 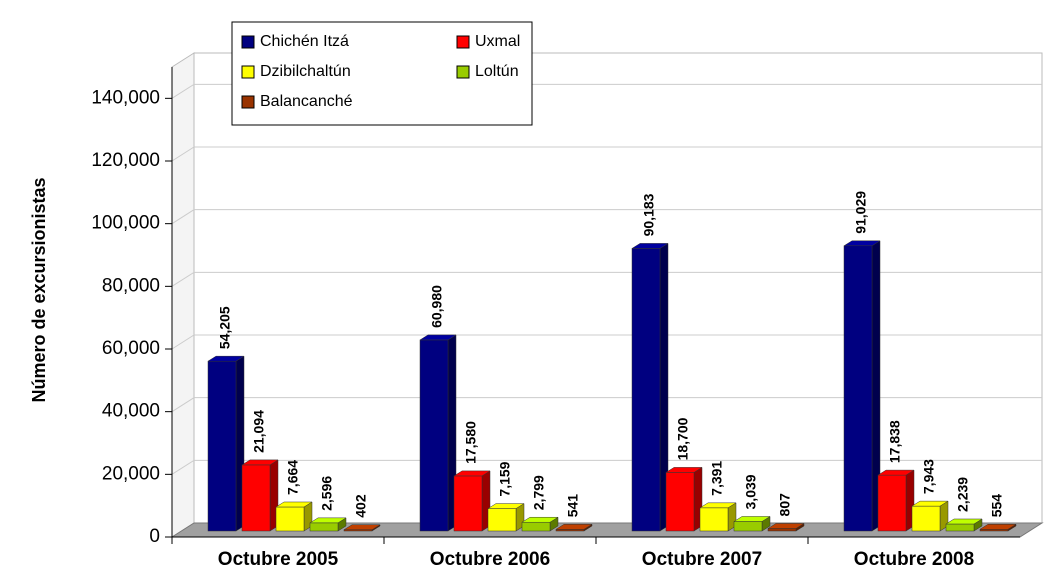 What do you see at coordinates (131, 411) in the screenshot?
I see `y-tick-label: 40,000` at bounding box center [131, 411].